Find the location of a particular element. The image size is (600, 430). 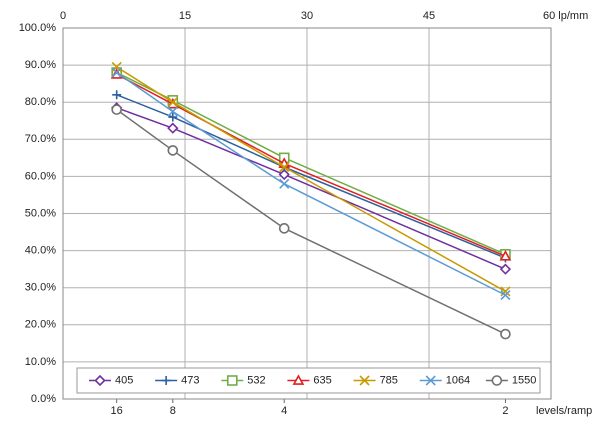

legend-item: 532 is located at coordinates (243, 380).